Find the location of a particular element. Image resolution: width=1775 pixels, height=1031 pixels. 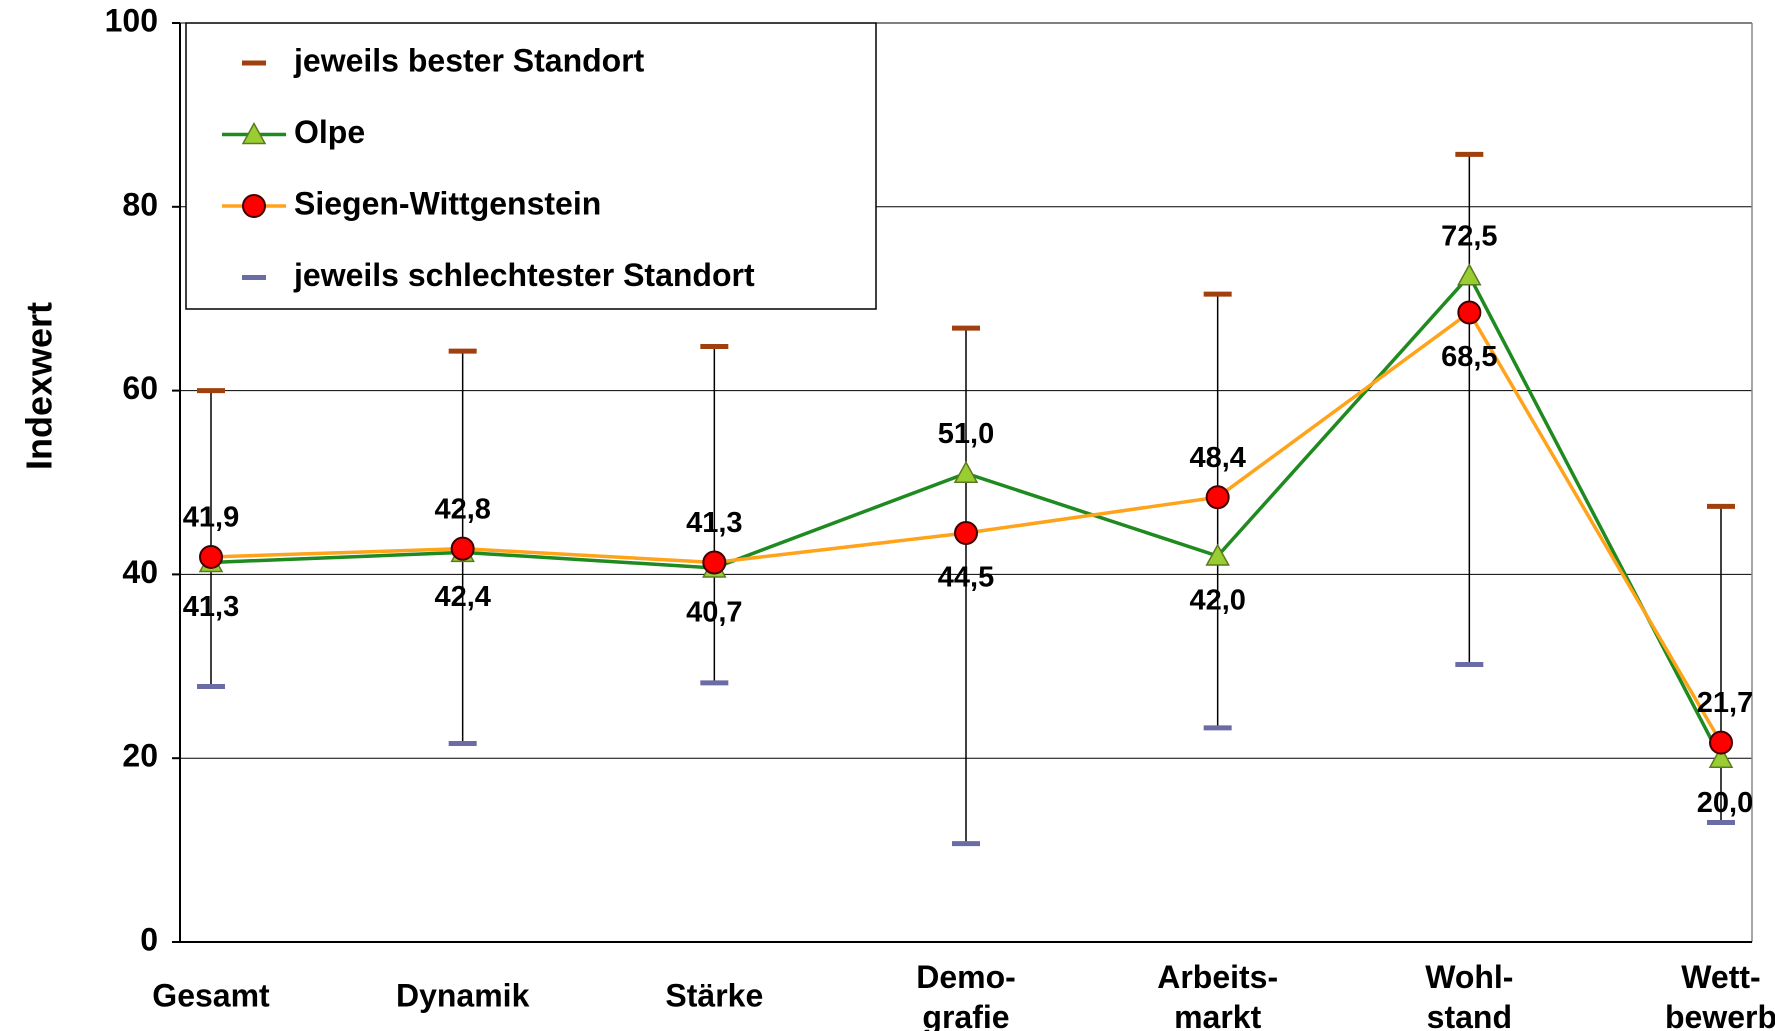

x-tick-label: Demo-grafie is located at coordinates (966, 995).